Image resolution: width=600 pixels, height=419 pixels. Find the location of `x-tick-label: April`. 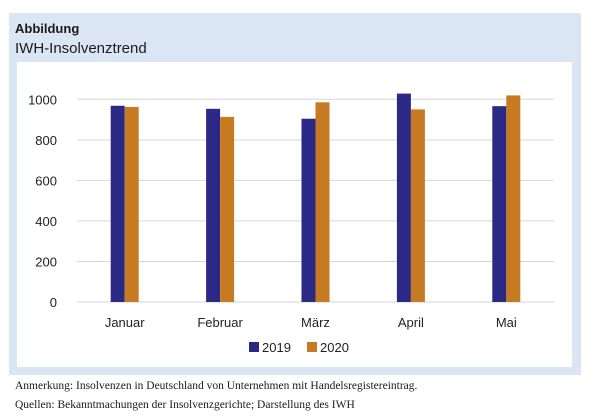

x-tick-label: April is located at coordinates (411, 322).